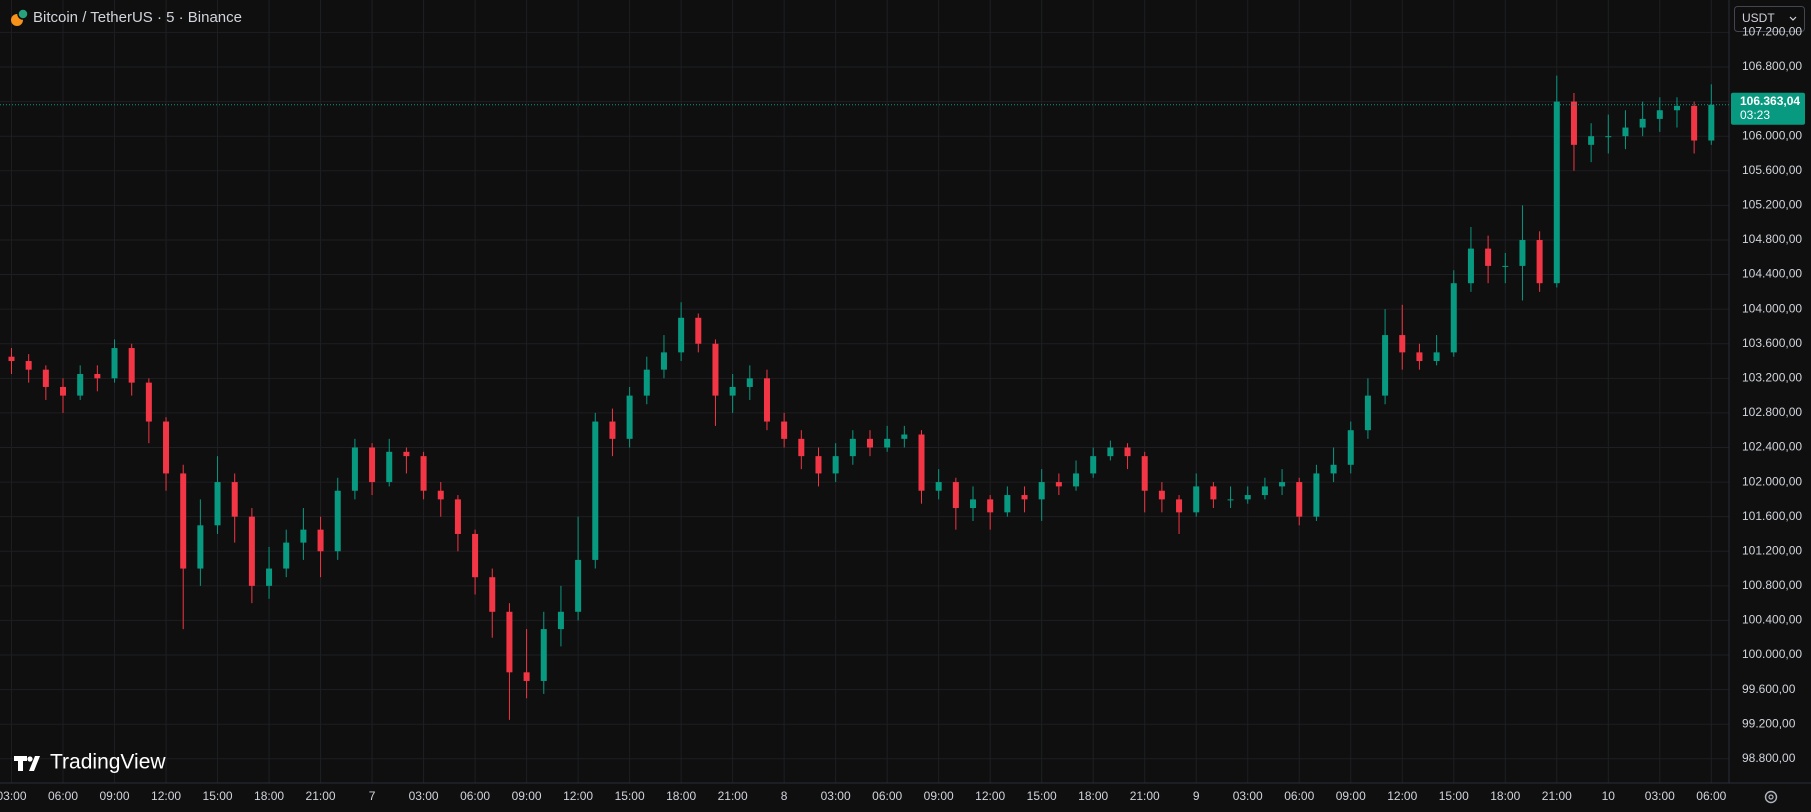 This screenshot has height=812, width=1811. I want to click on usdt-icon, so click(23, 14).